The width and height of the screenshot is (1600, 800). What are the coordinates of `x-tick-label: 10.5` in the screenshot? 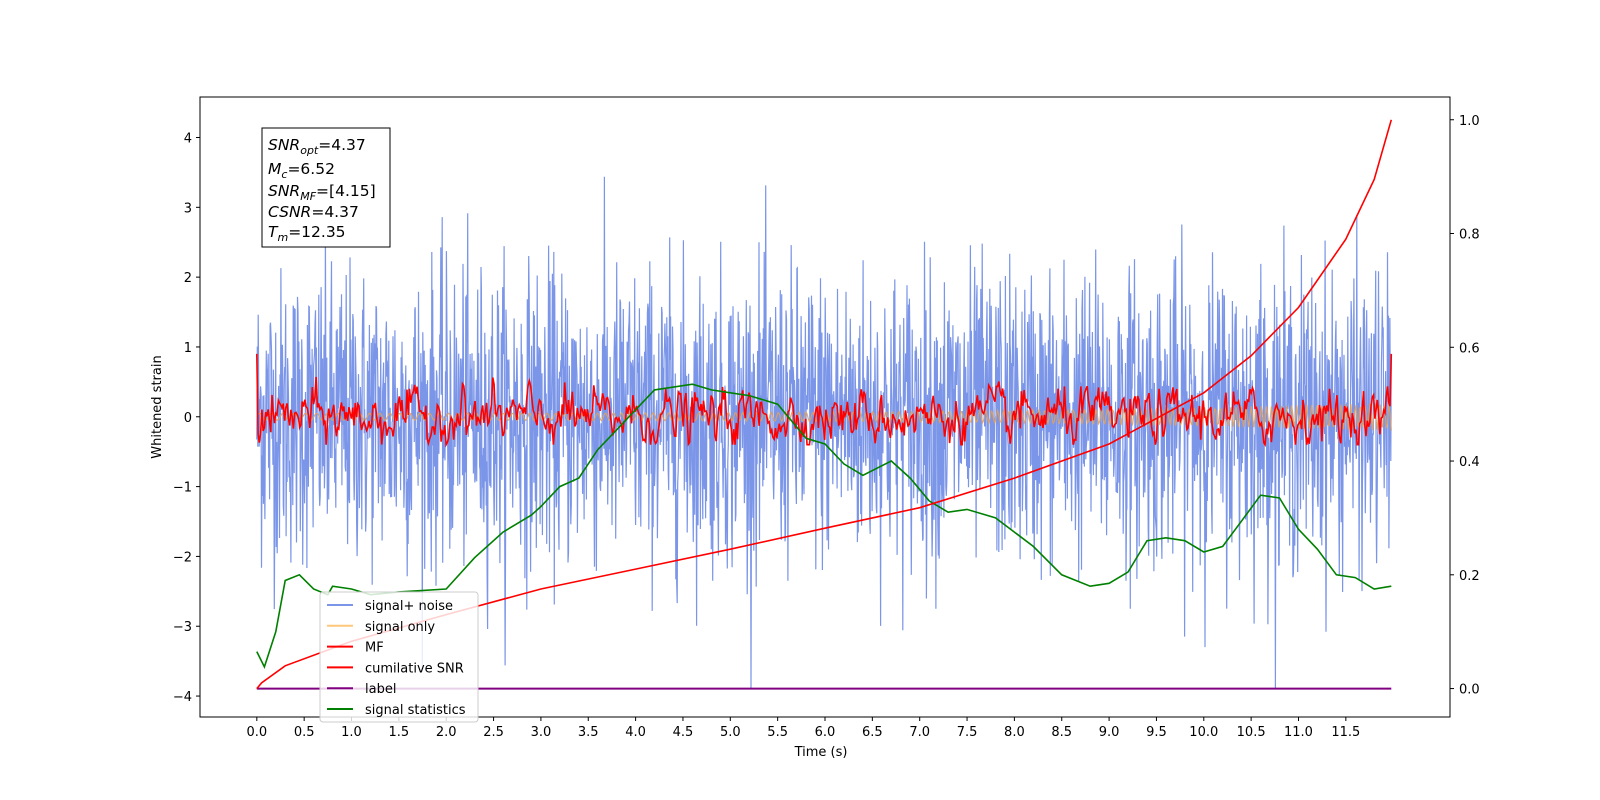 It's located at (1251, 732).